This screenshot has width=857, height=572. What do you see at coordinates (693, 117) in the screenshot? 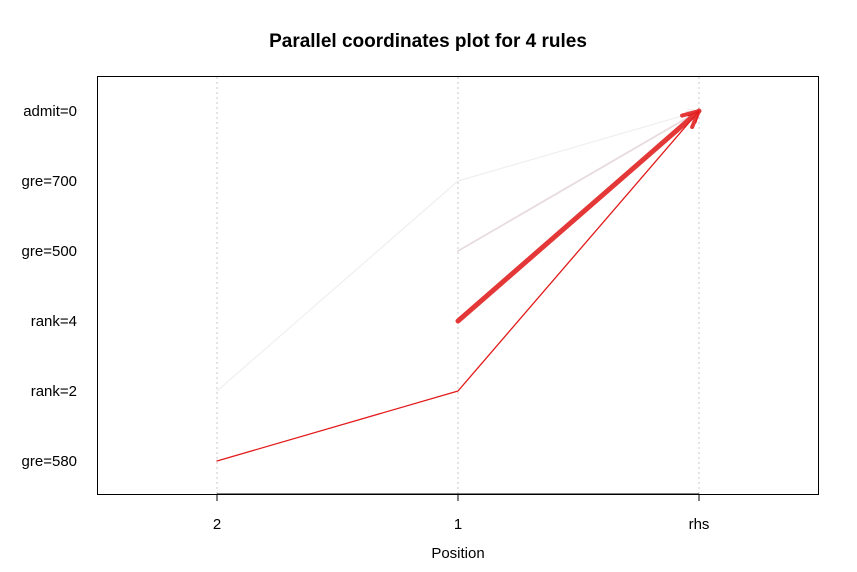
I see `rule-arrowhead` at bounding box center [693, 117].